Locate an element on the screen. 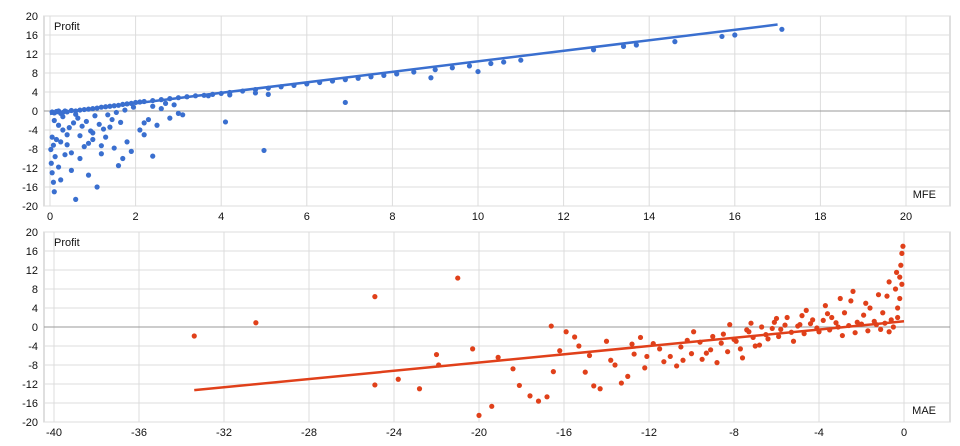  y-tick-label: 0 is located at coordinates (35, 112).